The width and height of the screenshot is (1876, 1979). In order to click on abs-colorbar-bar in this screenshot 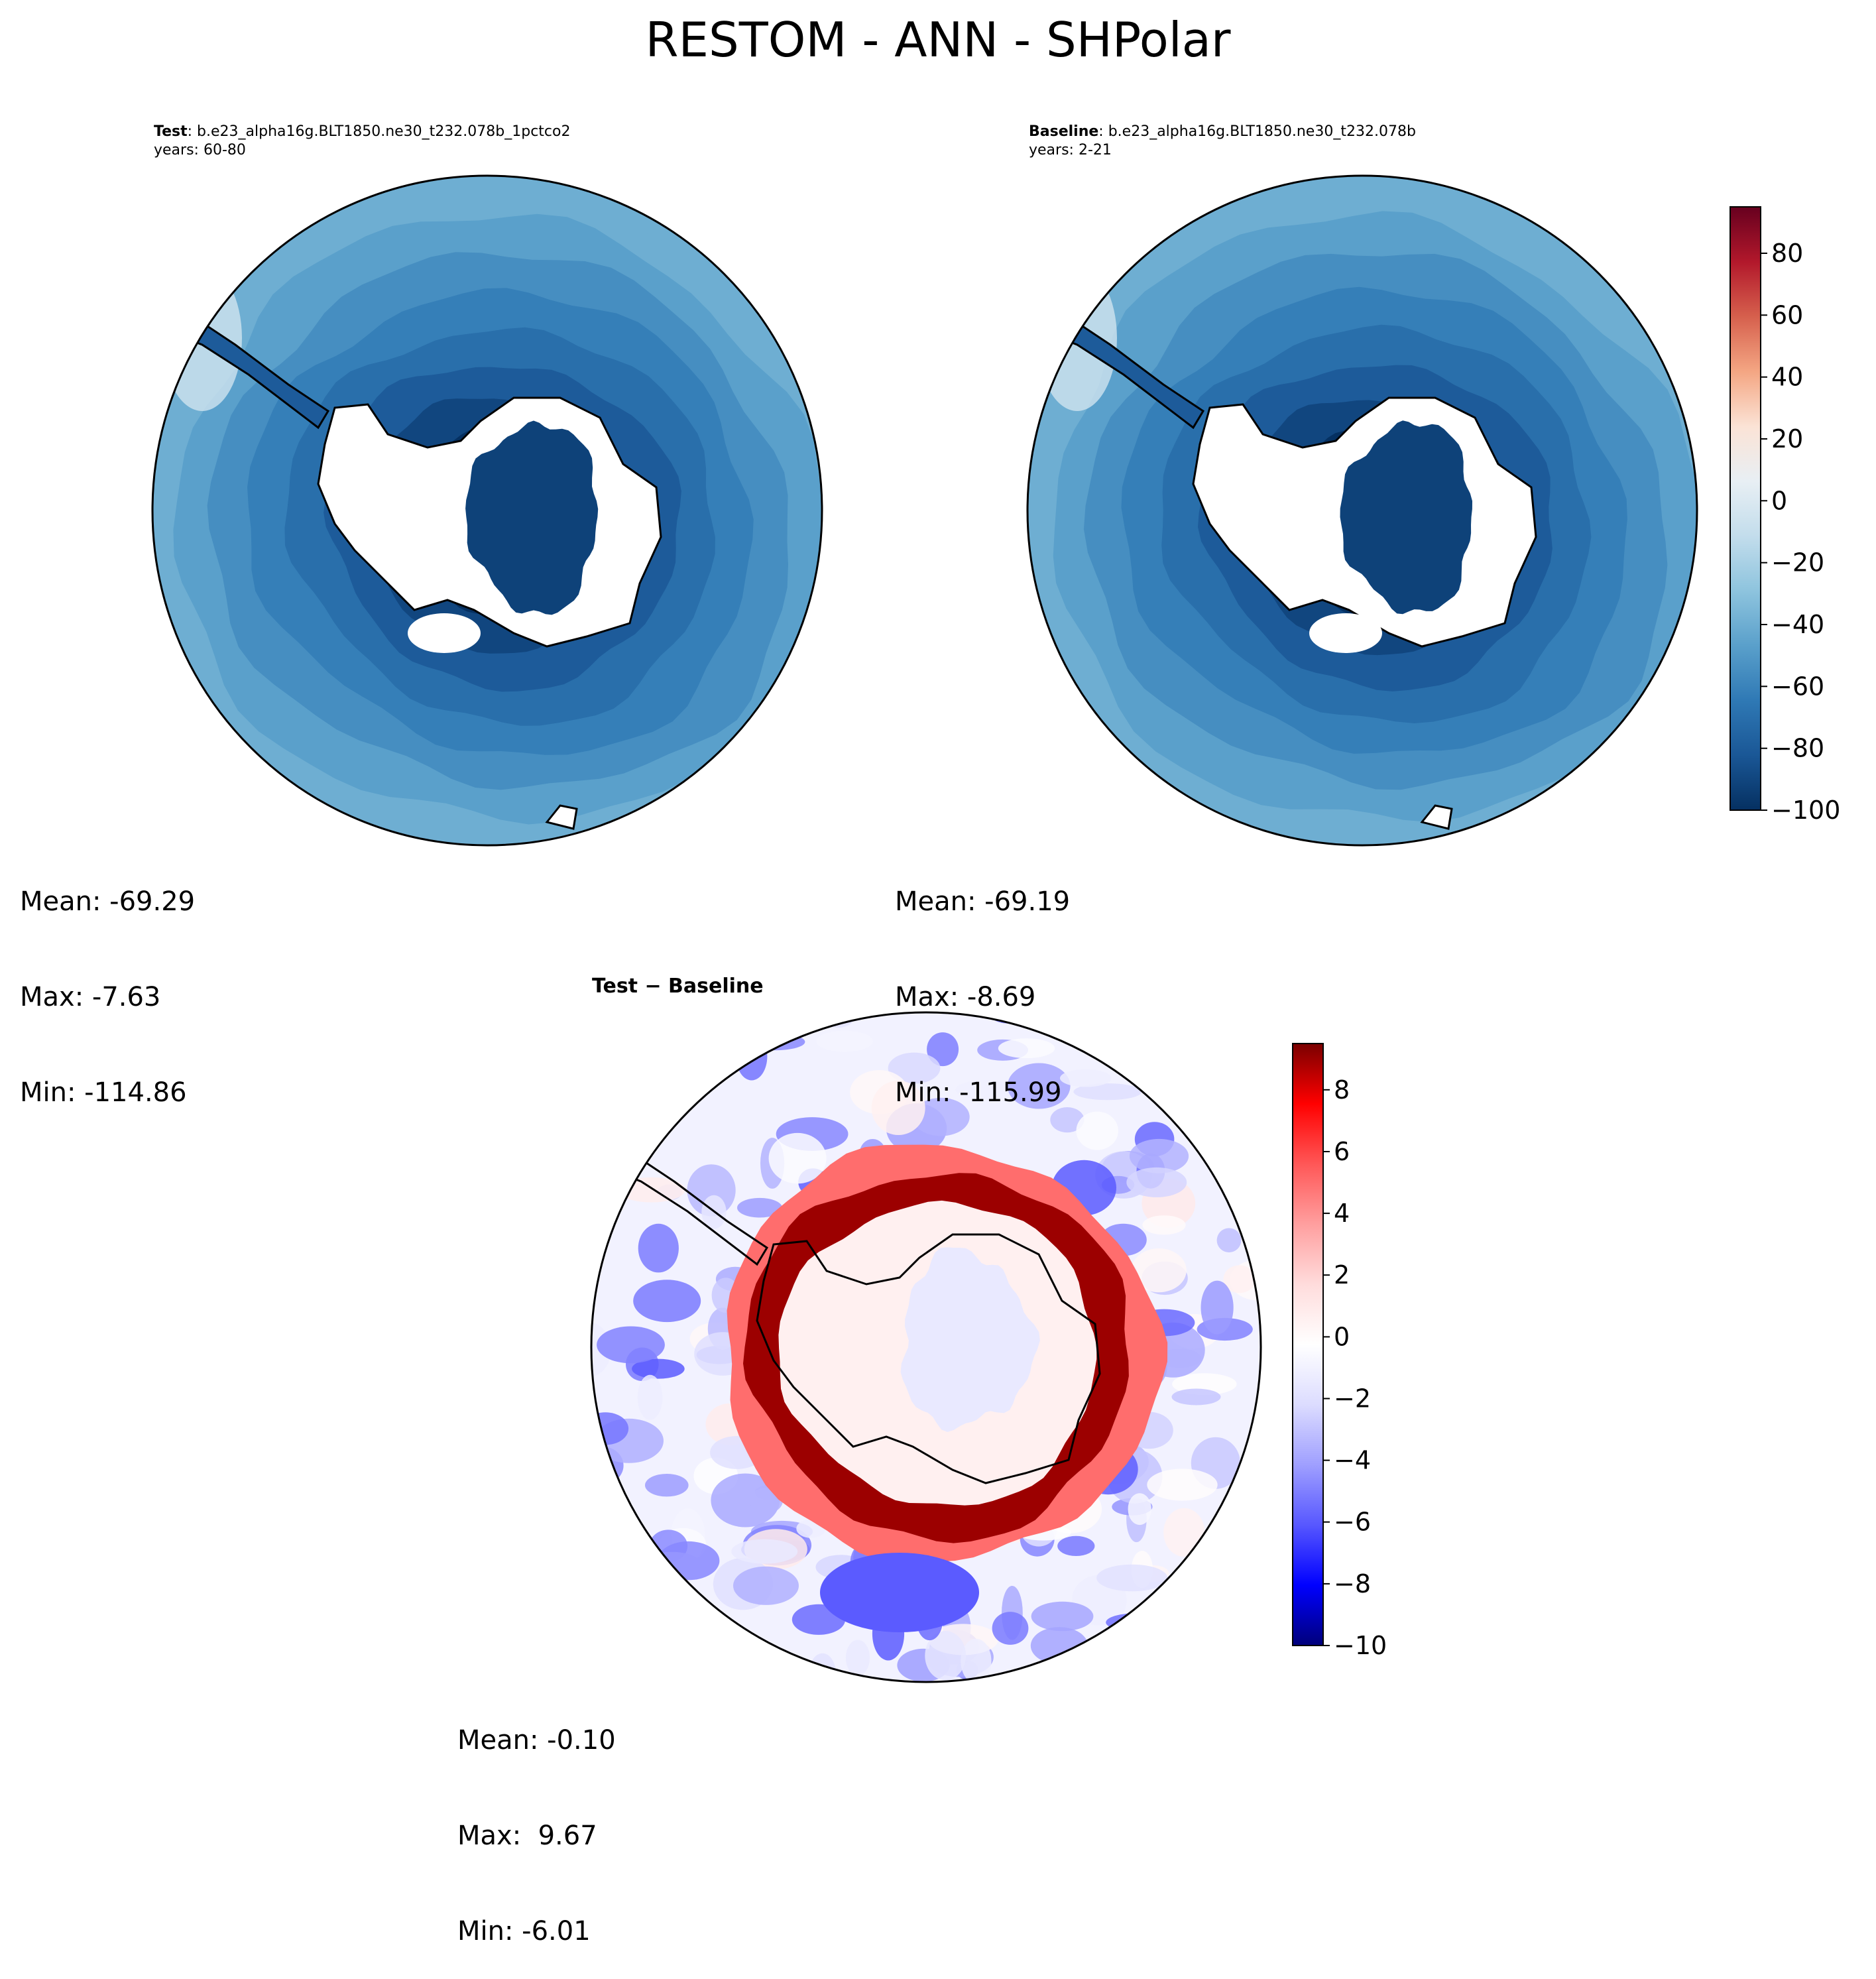, I will do `click(1745, 508)`.